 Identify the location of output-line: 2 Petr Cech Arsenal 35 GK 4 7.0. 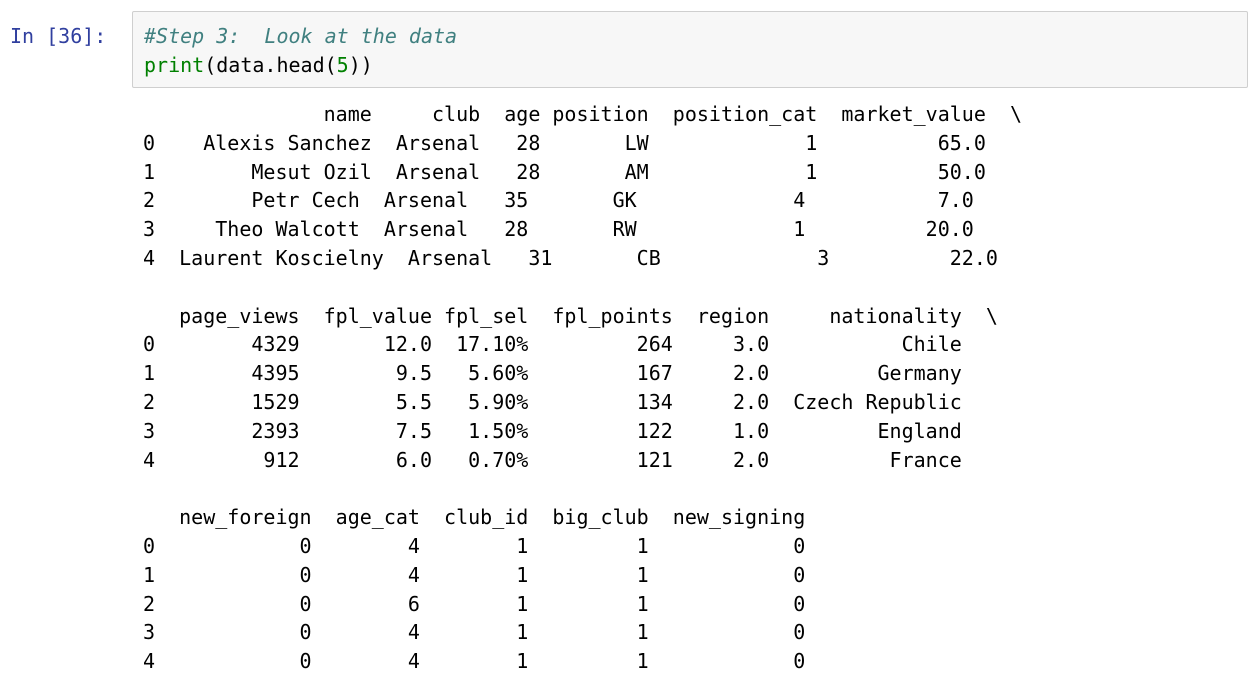
(576, 200).